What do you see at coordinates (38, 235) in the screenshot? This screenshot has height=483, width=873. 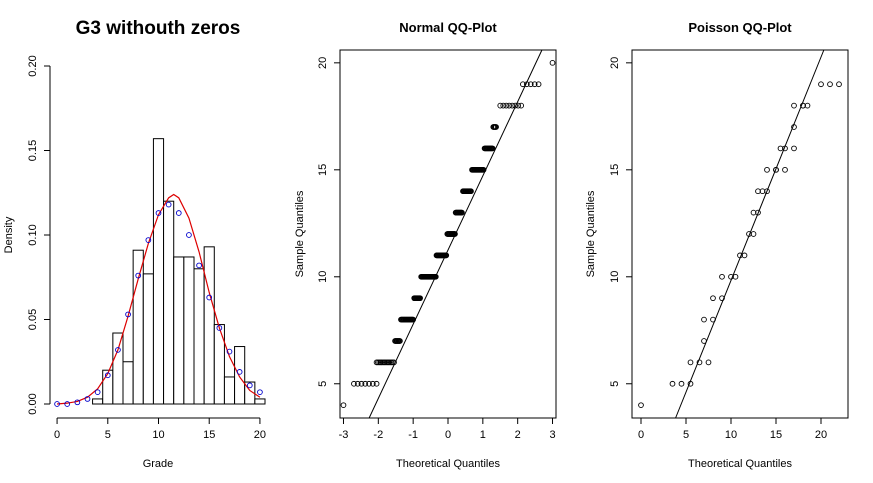 I see `histogram-y-ticks: 0.00 0.05 0.10 0.15 0.20` at bounding box center [38, 235].